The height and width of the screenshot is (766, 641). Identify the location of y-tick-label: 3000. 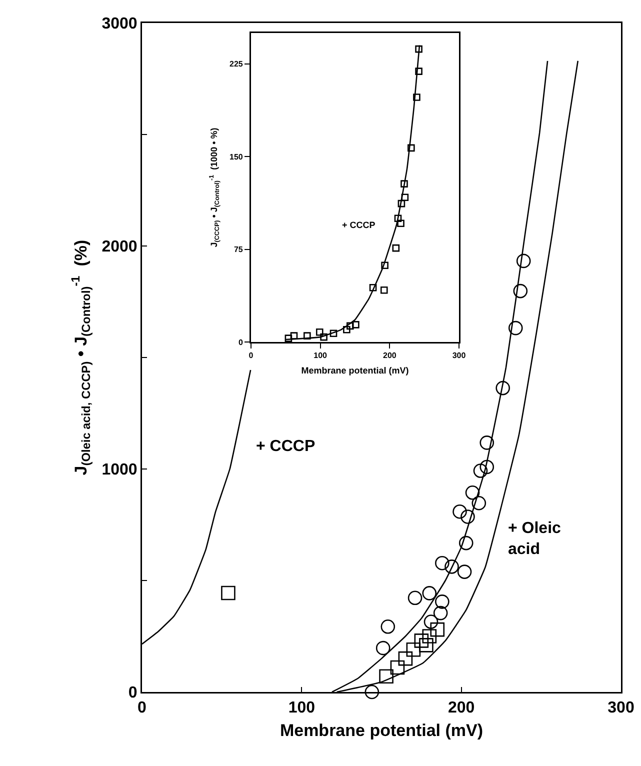
(120, 24).